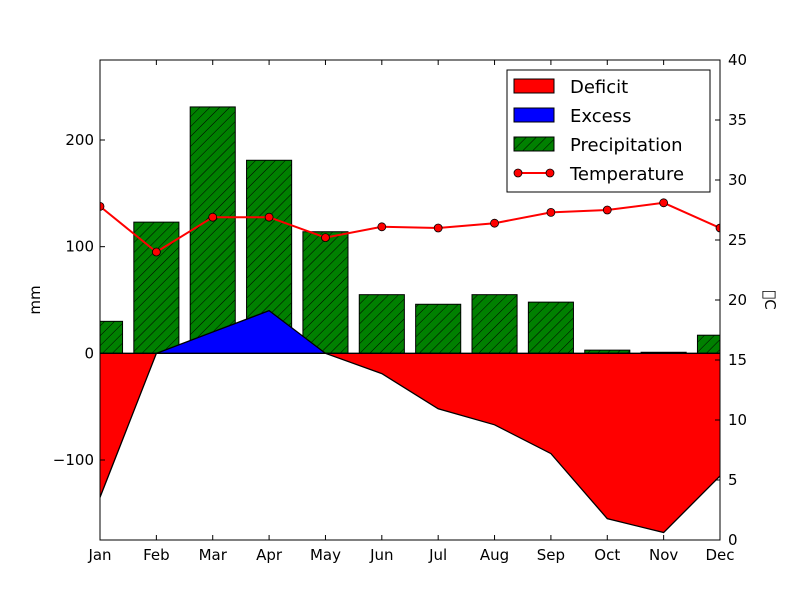 This screenshot has width=800, height=600. I want to click on legend-label-excess: Excess, so click(600, 116).